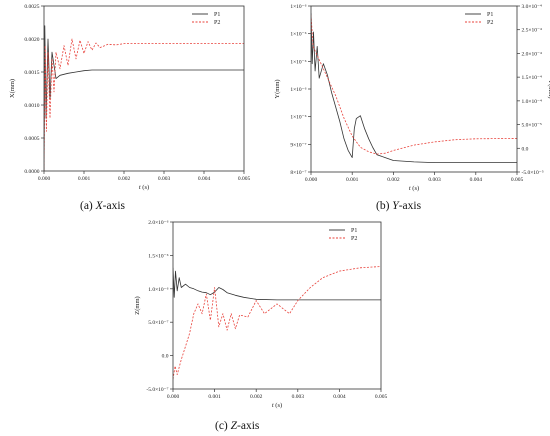  I want to click on y-tick-label: 0.0025, so click(31, 7).